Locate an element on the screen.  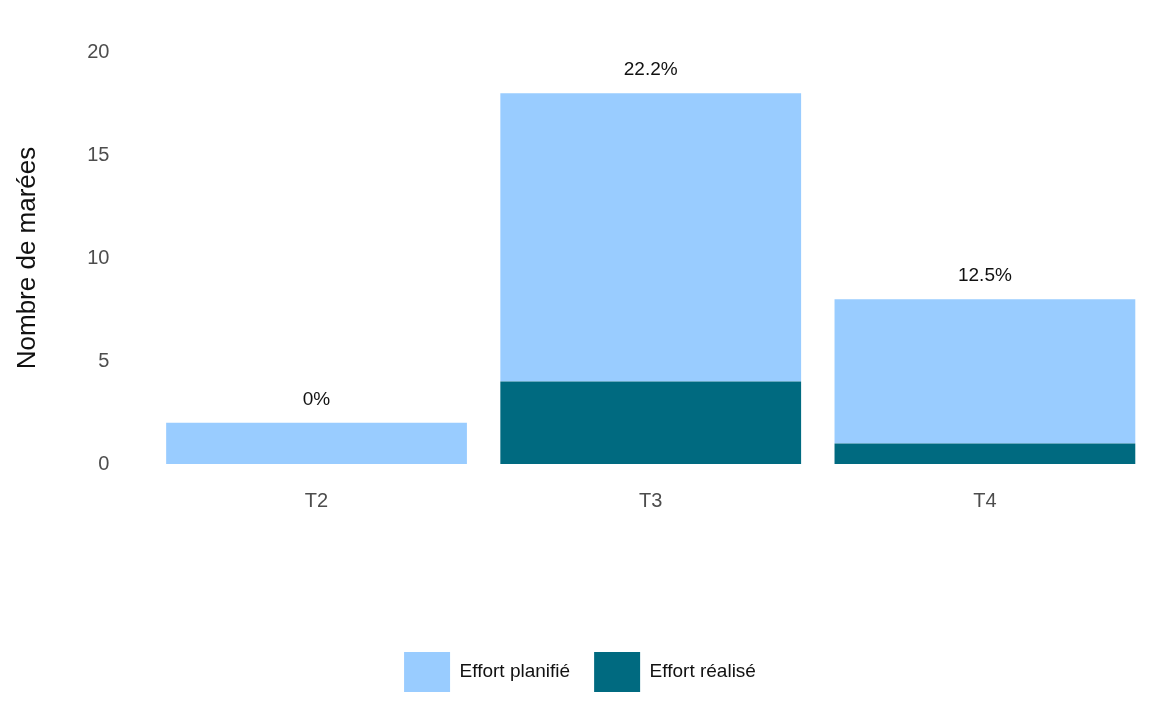
y-tick-label: 10 is located at coordinates (98, 256).